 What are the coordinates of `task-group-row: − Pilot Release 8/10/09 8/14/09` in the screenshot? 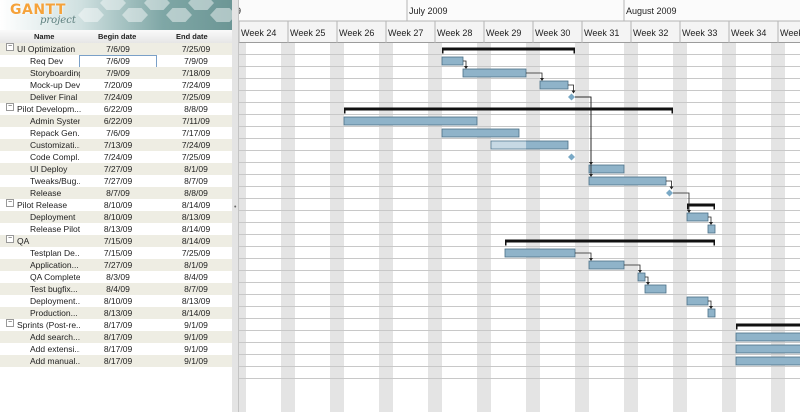 It's located at (116, 205).